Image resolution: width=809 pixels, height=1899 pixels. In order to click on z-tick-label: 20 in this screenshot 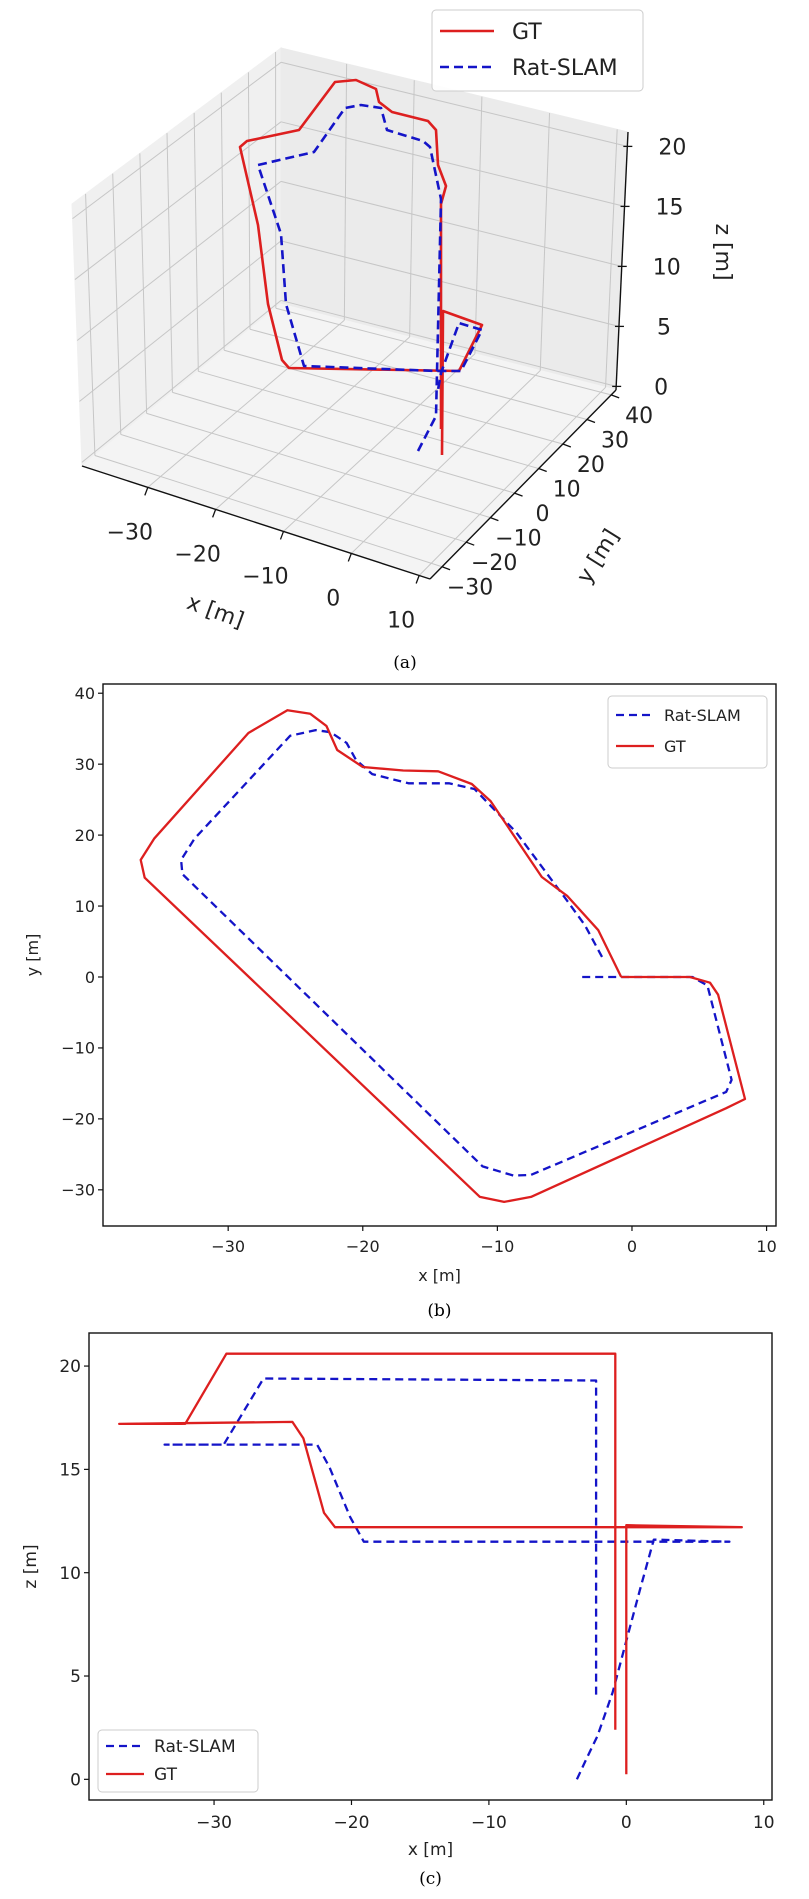, I will do `click(672, 147)`.